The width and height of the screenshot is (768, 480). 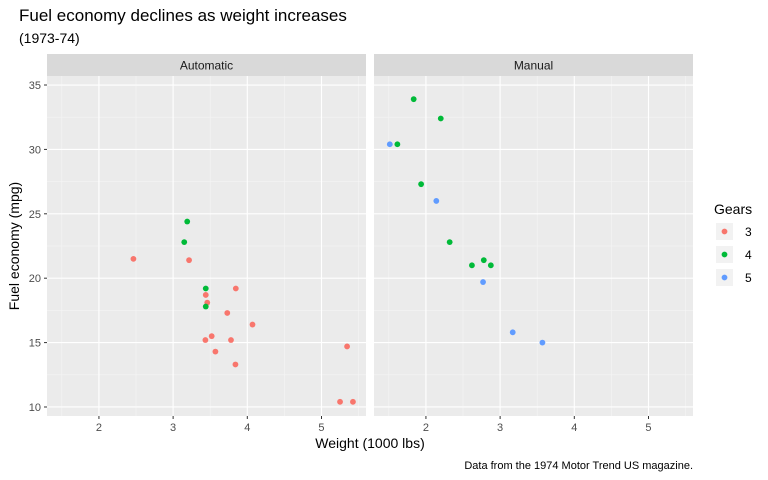 What do you see at coordinates (35, 86) in the screenshot?
I see `y-tick-label: 35` at bounding box center [35, 86].